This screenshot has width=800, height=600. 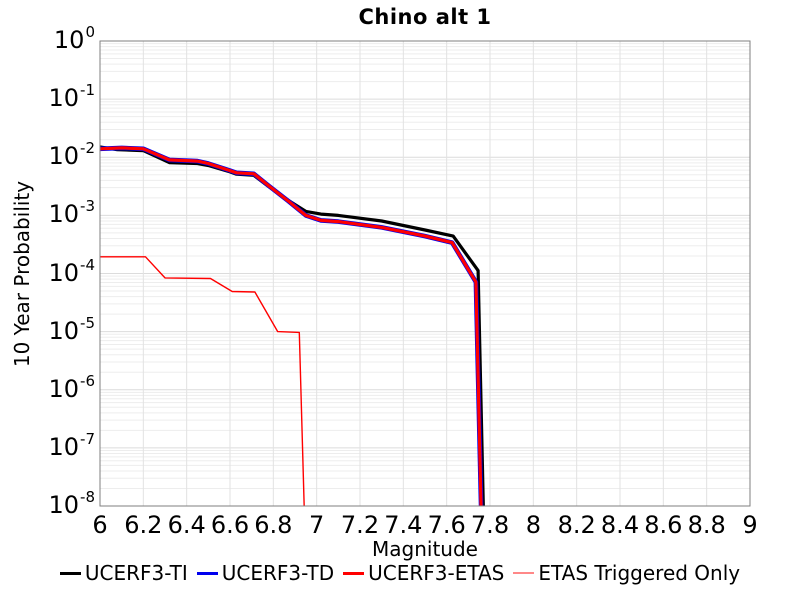 I want to click on legend-label: UCERF3-ETAS, so click(x=436, y=573).